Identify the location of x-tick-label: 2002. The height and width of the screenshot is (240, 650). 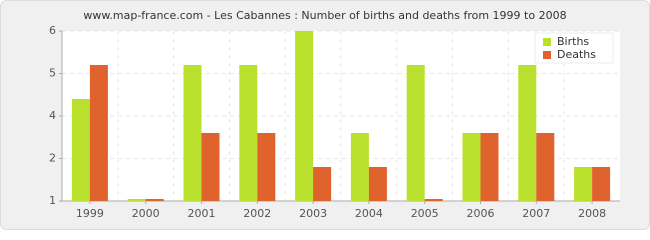
(257, 213).